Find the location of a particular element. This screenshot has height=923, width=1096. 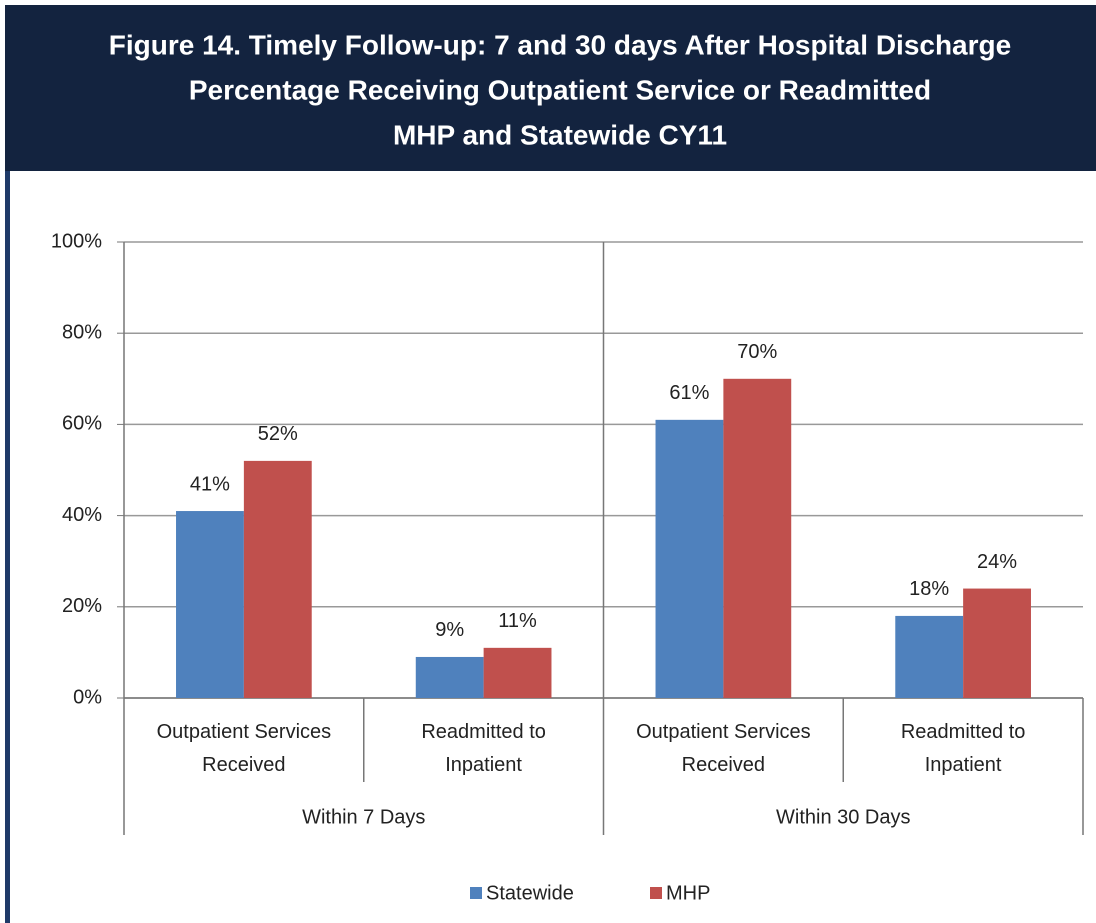

y-tick-label: 60% is located at coordinates (82, 424).